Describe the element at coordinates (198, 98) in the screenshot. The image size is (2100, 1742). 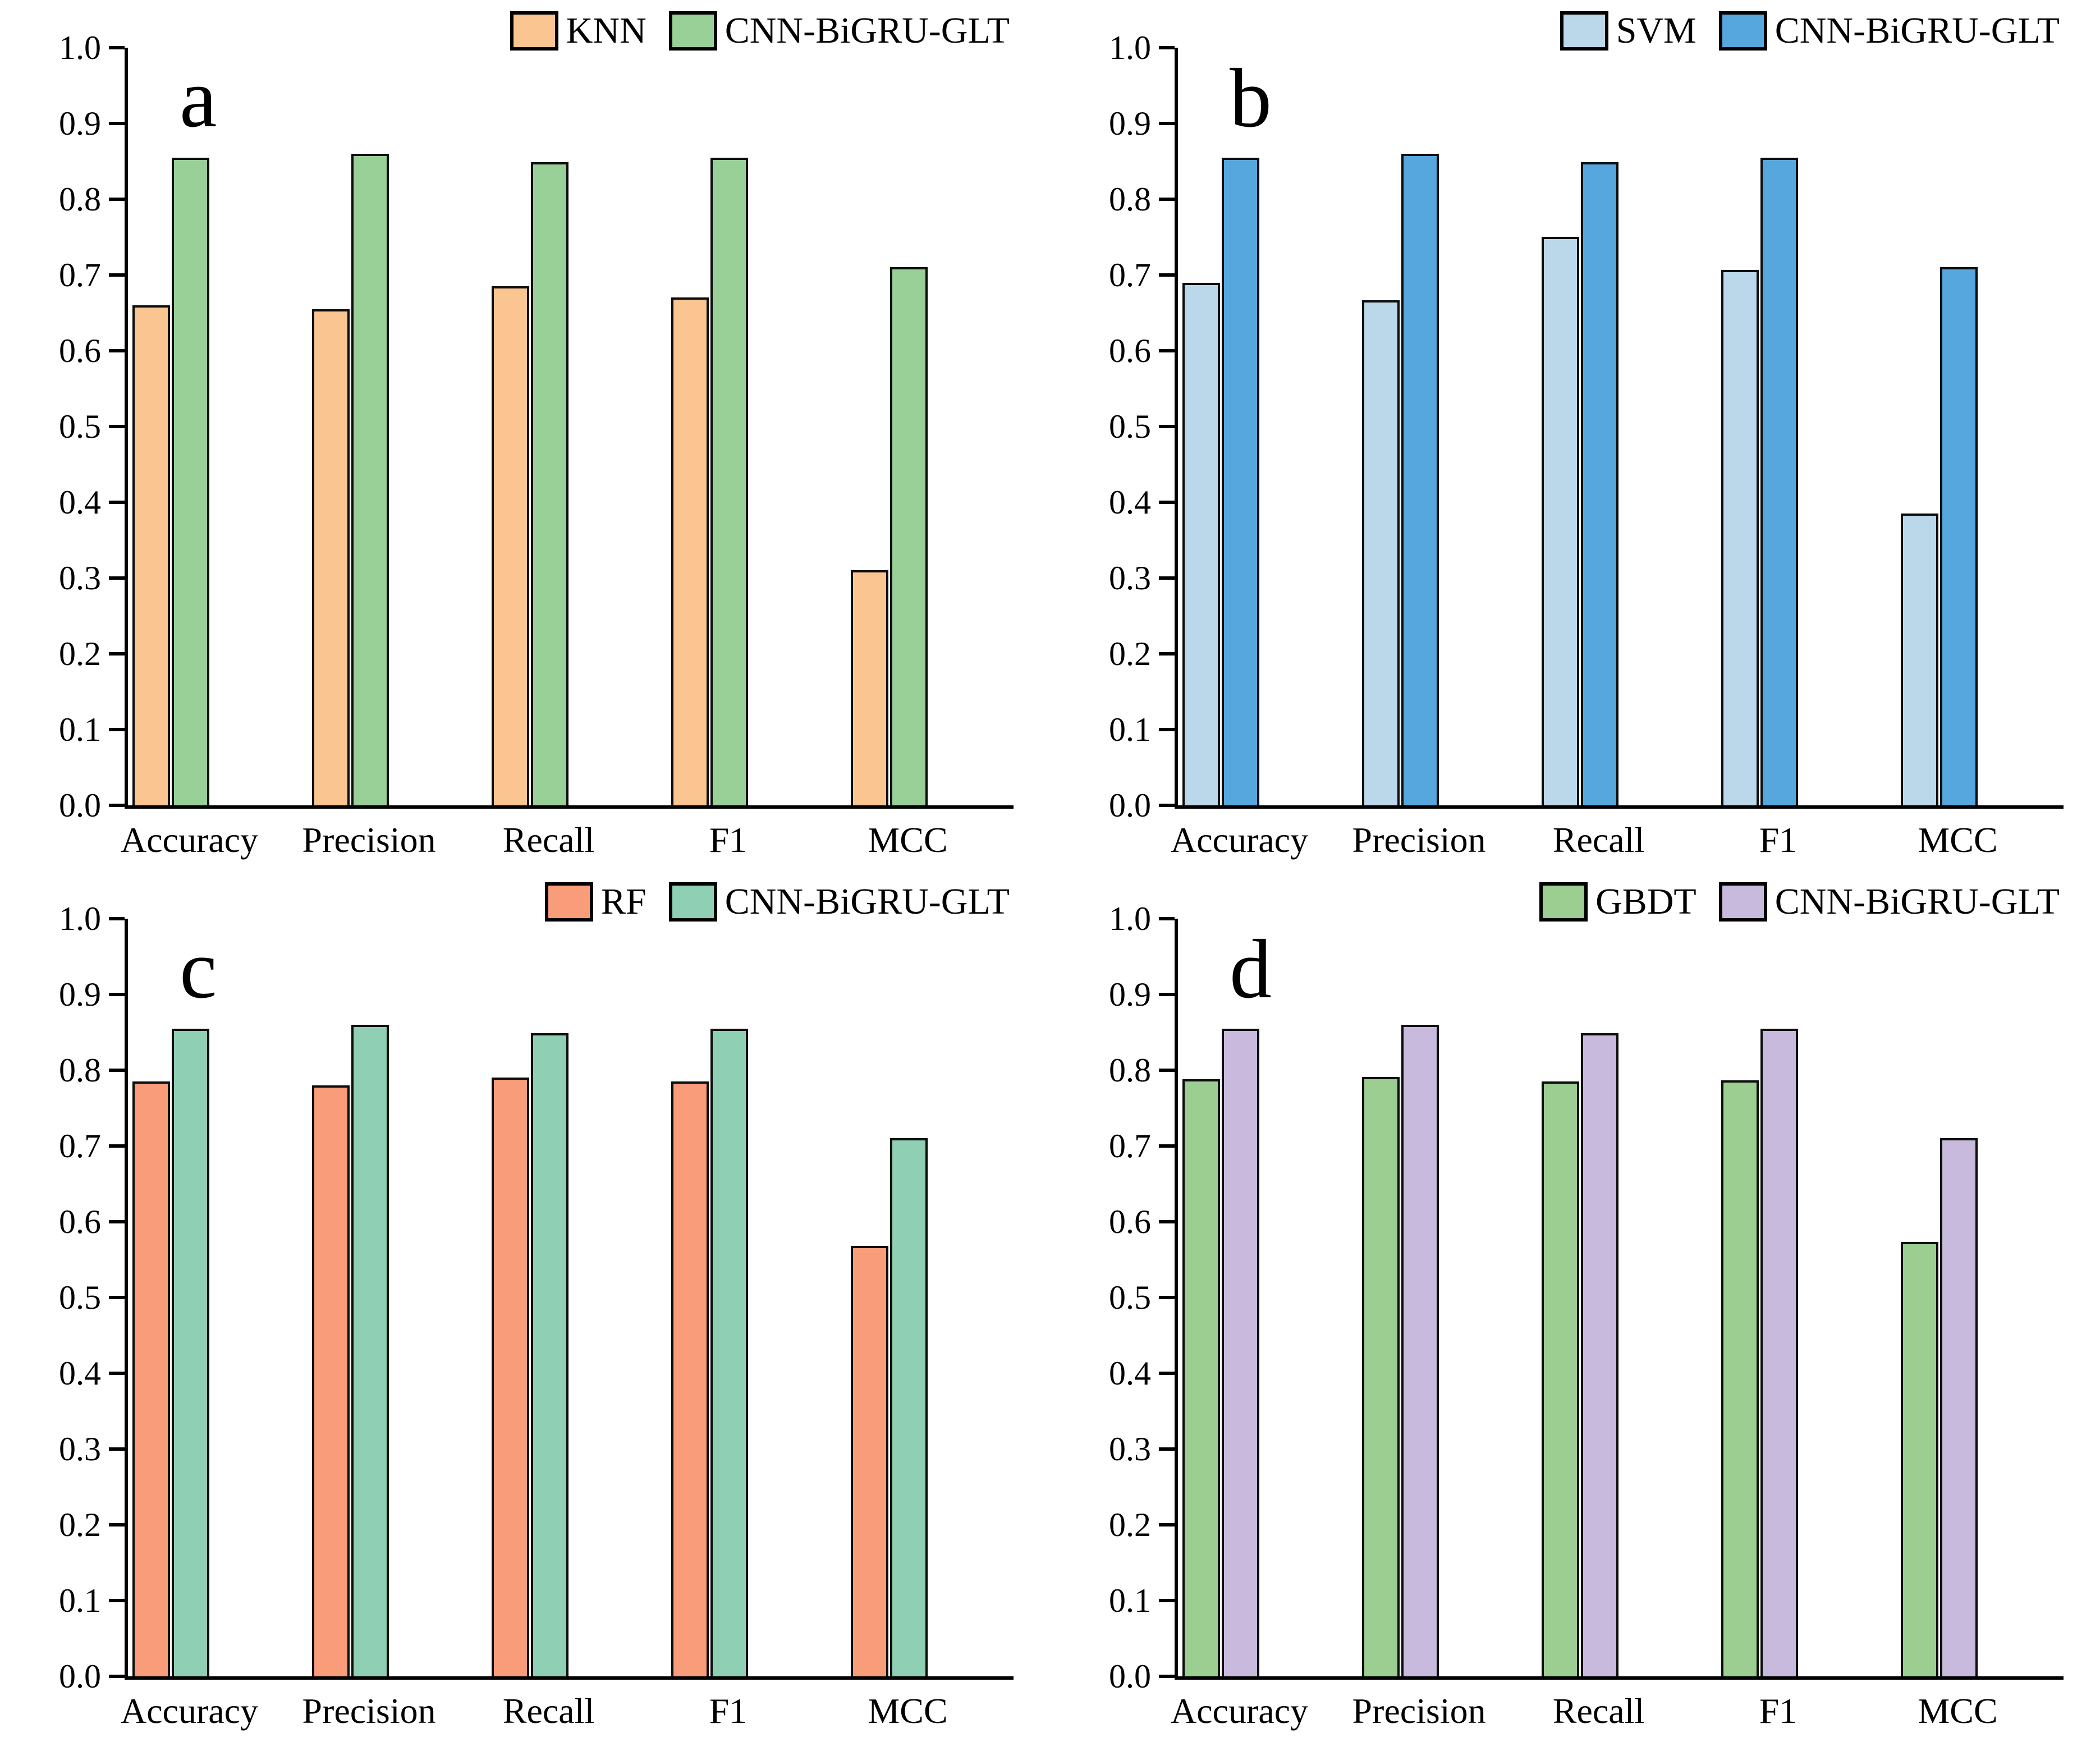
I see `panel-letter-a: a` at that location.